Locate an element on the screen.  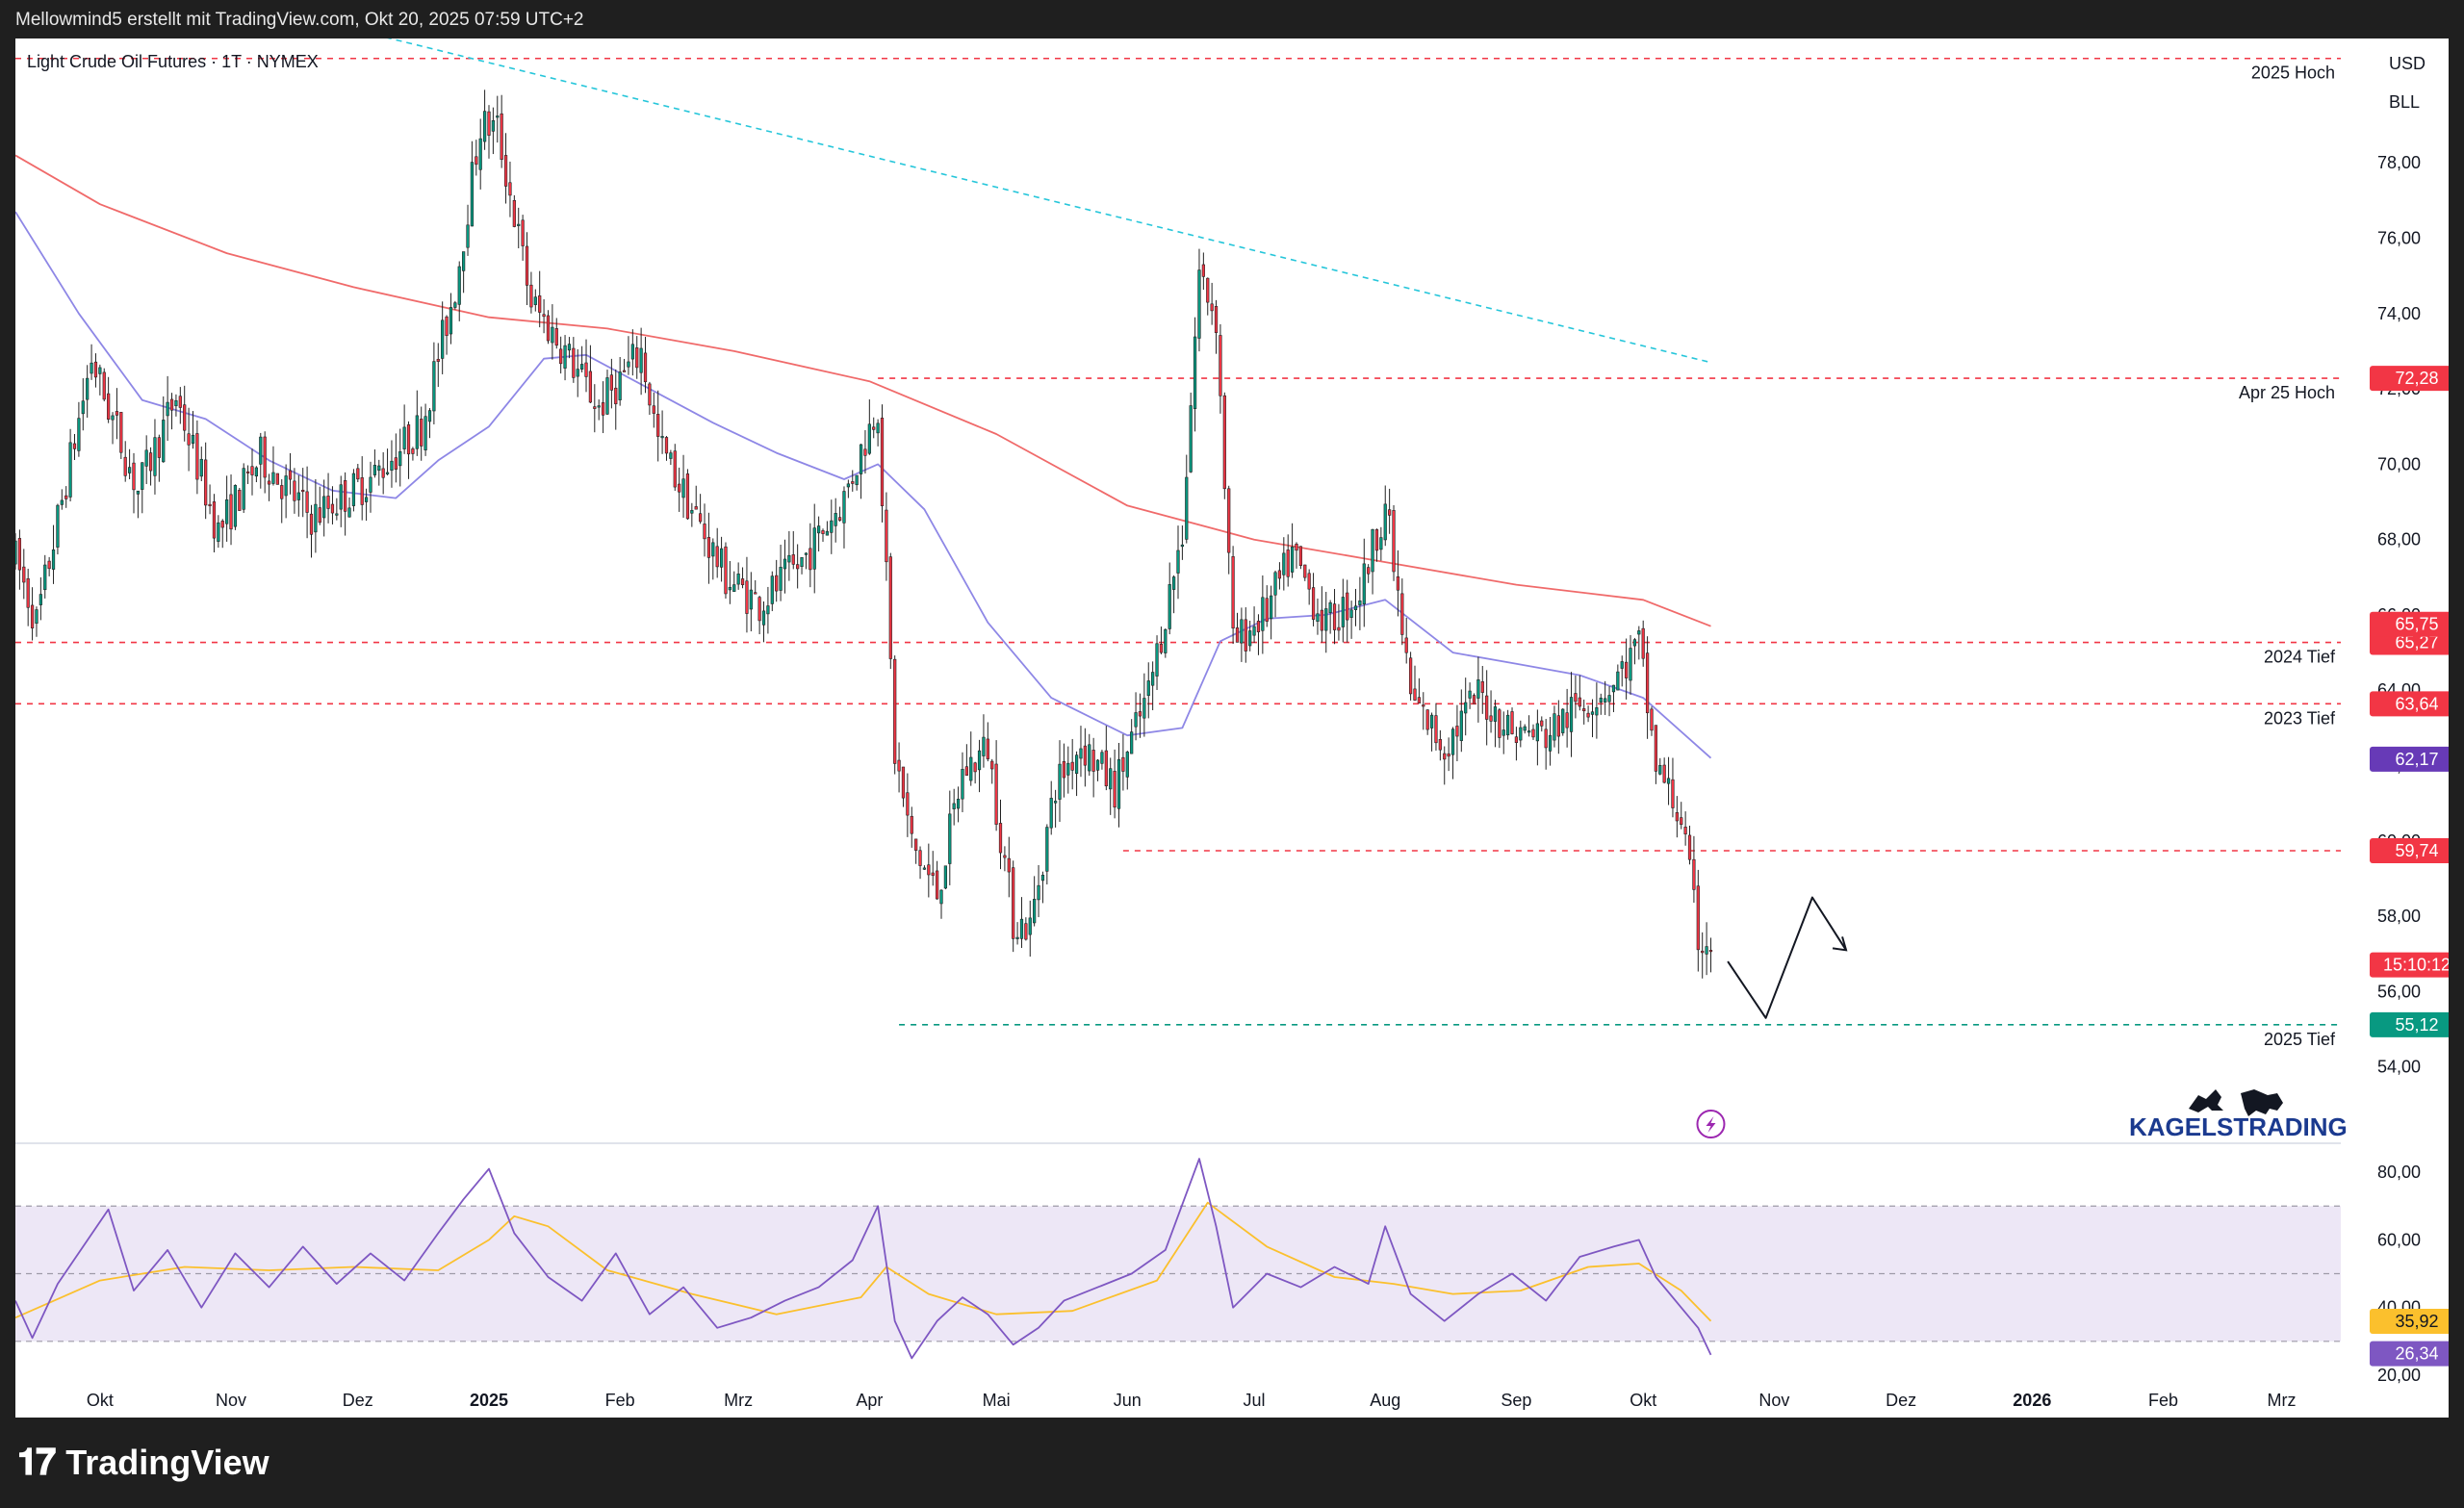
rsi-band is located at coordinates (1178, 1274).